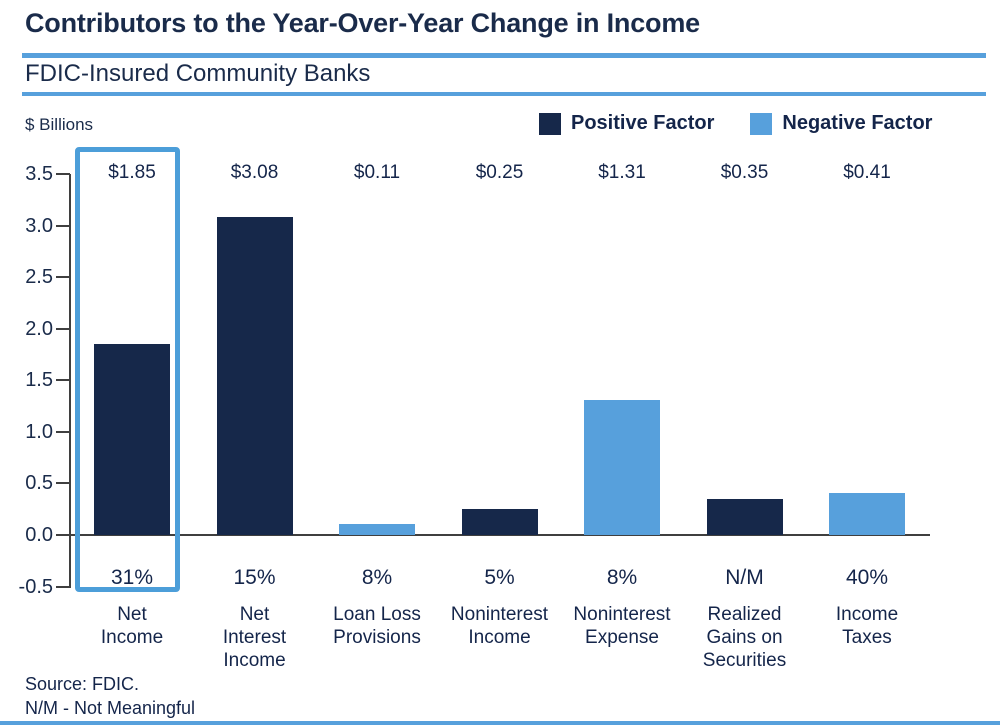  What do you see at coordinates (82, 684) in the screenshot?
I see `source-note: Source: FDIC.` at bounding box center [82, 684].